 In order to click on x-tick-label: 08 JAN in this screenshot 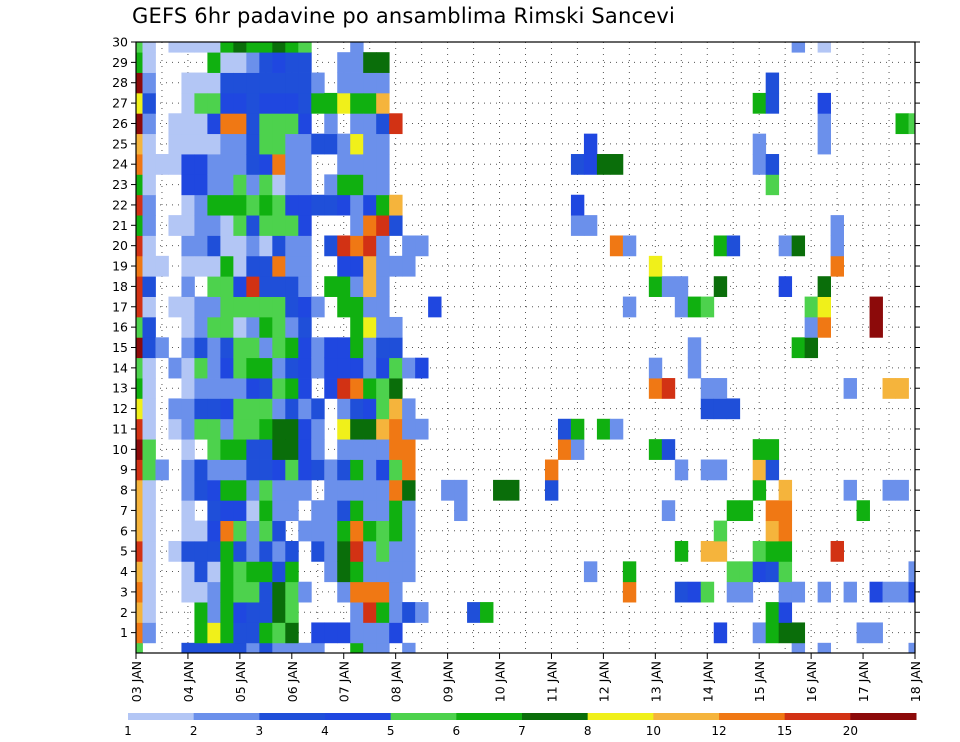, I will do `click(396, 681)`.